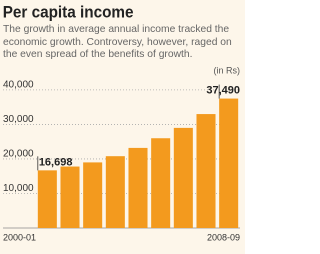  I want to click on x-tick-label: 2000-01, so click(19, 237).